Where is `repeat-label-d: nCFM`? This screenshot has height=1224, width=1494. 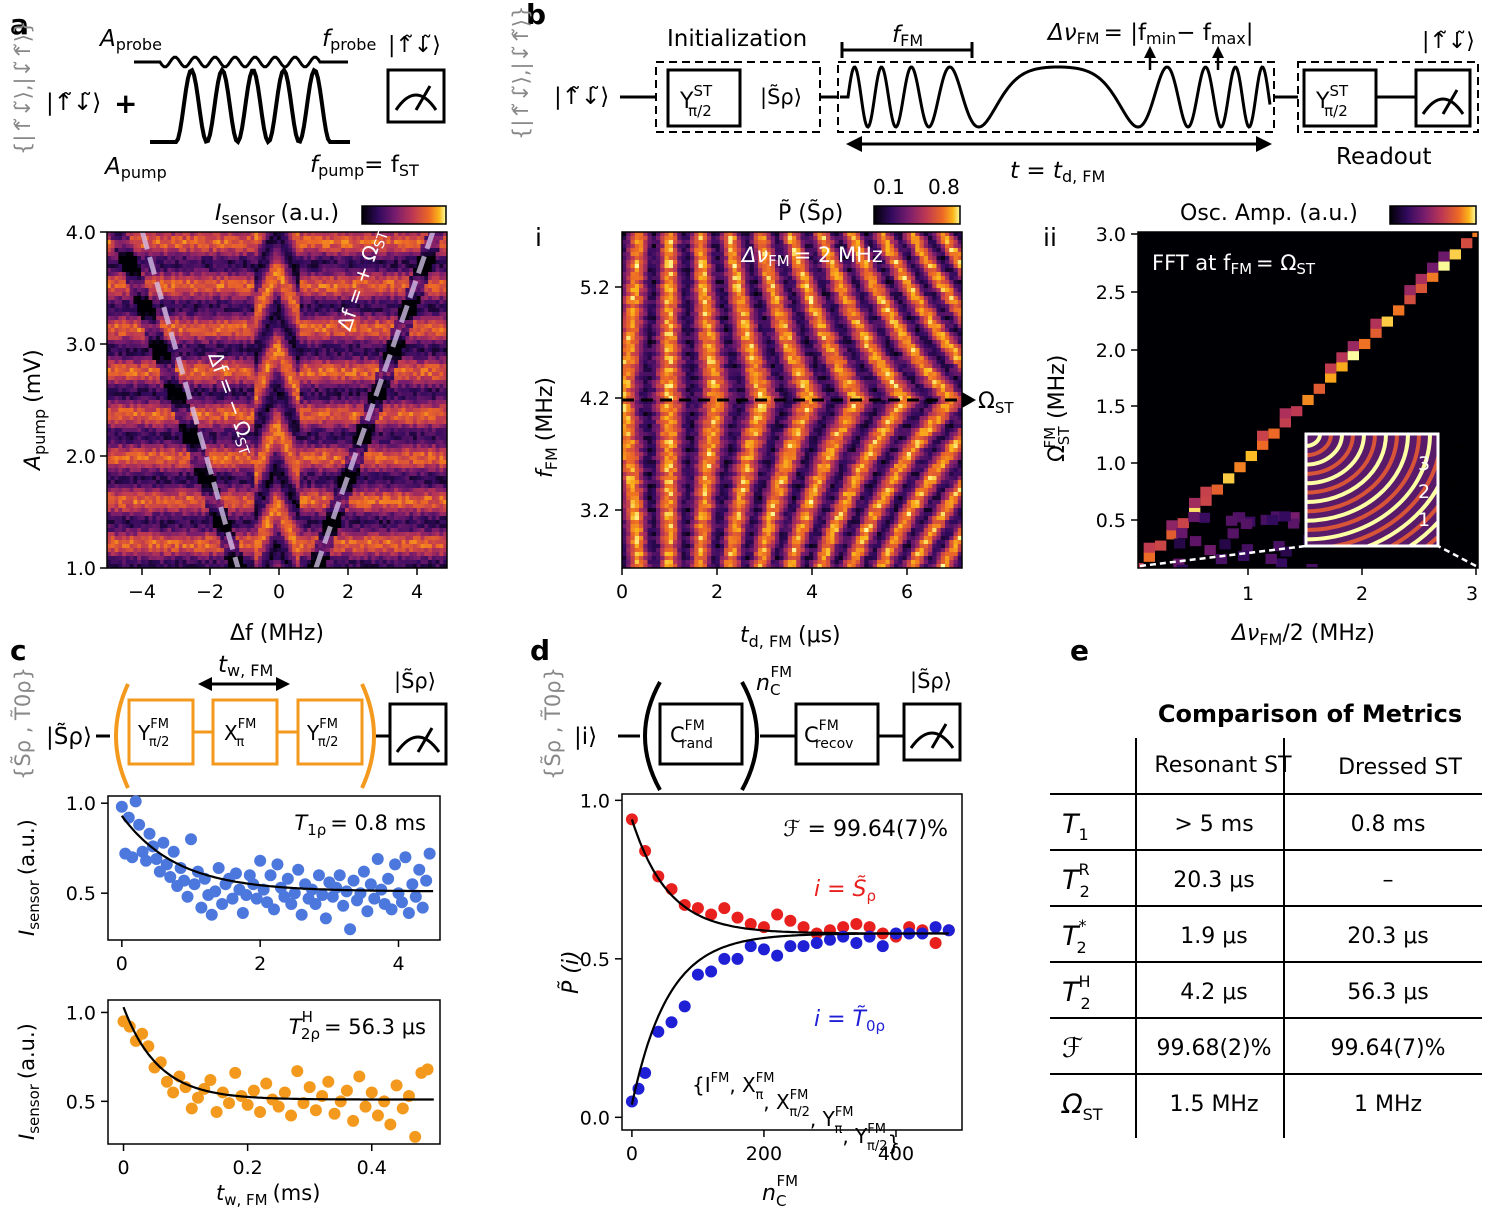
repeat-label-d: nCFM is located at coordinates (774, 681).